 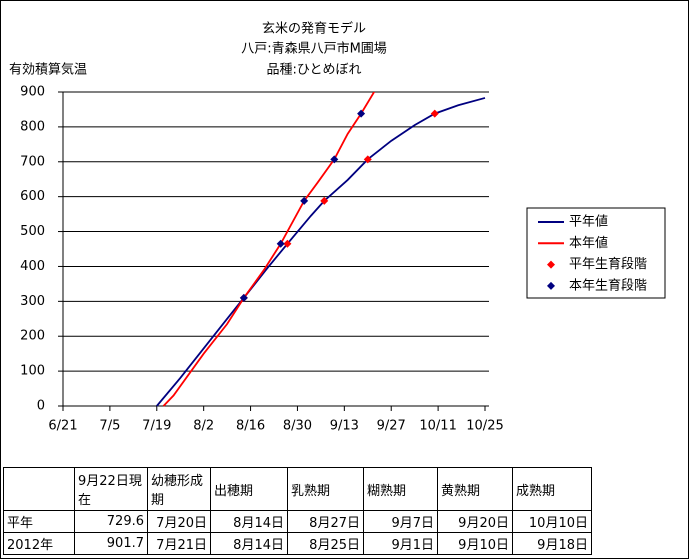 What do you see at coordinates (552, 521) in the screenshot?
I see `table-cell: 10月10日` at bounding box center [552, 521].